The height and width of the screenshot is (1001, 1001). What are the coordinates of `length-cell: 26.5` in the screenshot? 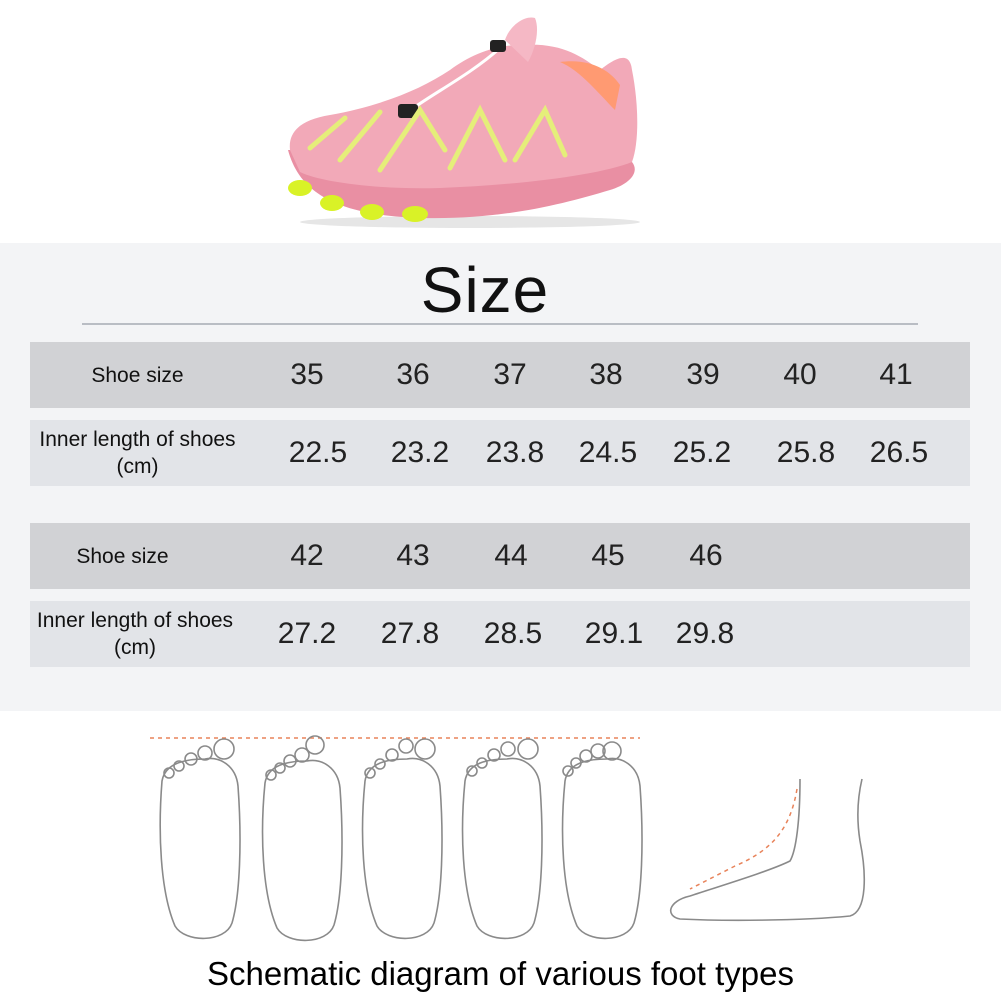 It's located at (899, 452).